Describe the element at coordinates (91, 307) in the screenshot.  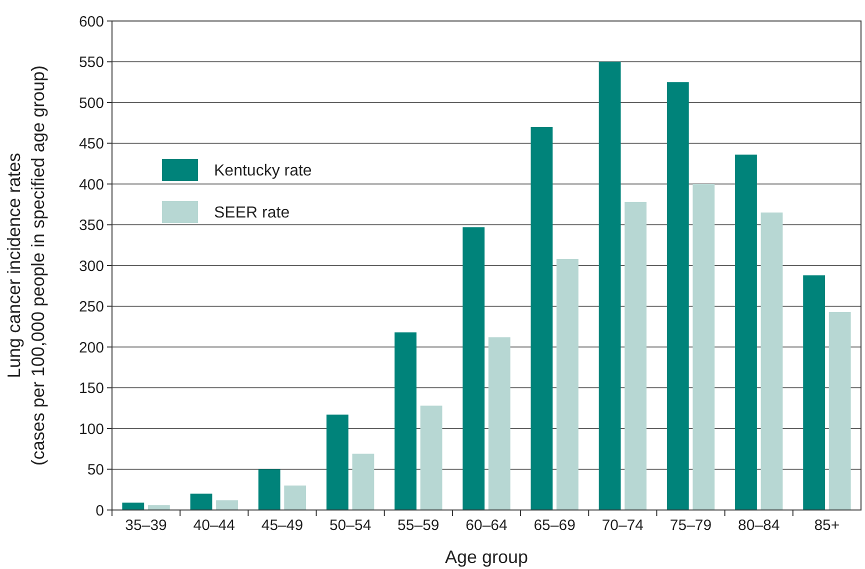
I see `y-tick-label: 250` at that location.